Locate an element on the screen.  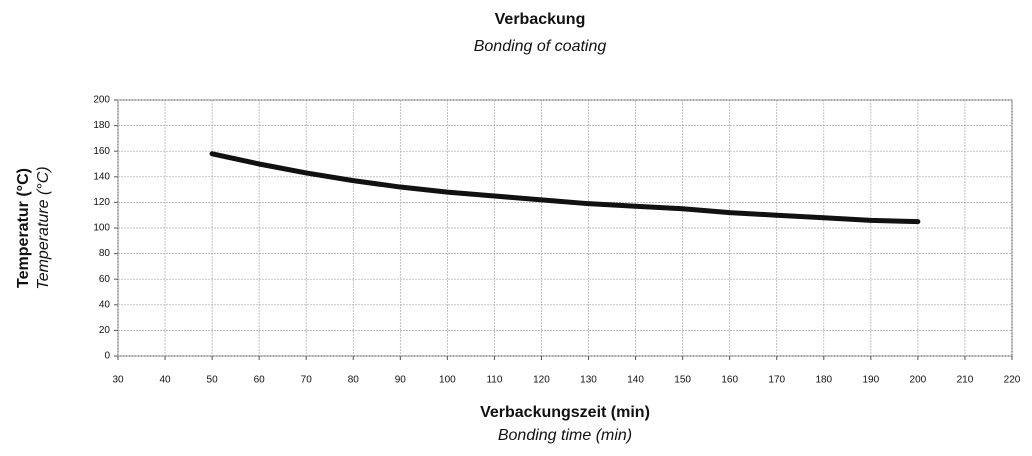
y-tick-label: 20 is located at coordinates (105, 330).